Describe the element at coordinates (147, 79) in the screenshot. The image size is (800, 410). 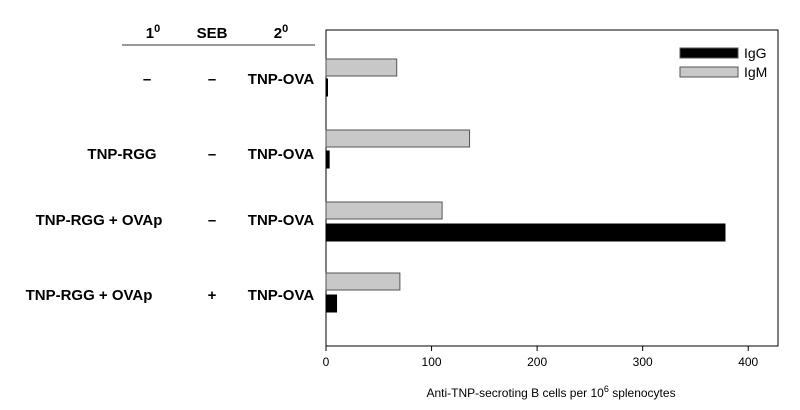
I see `row-label-primary: –` at that location.